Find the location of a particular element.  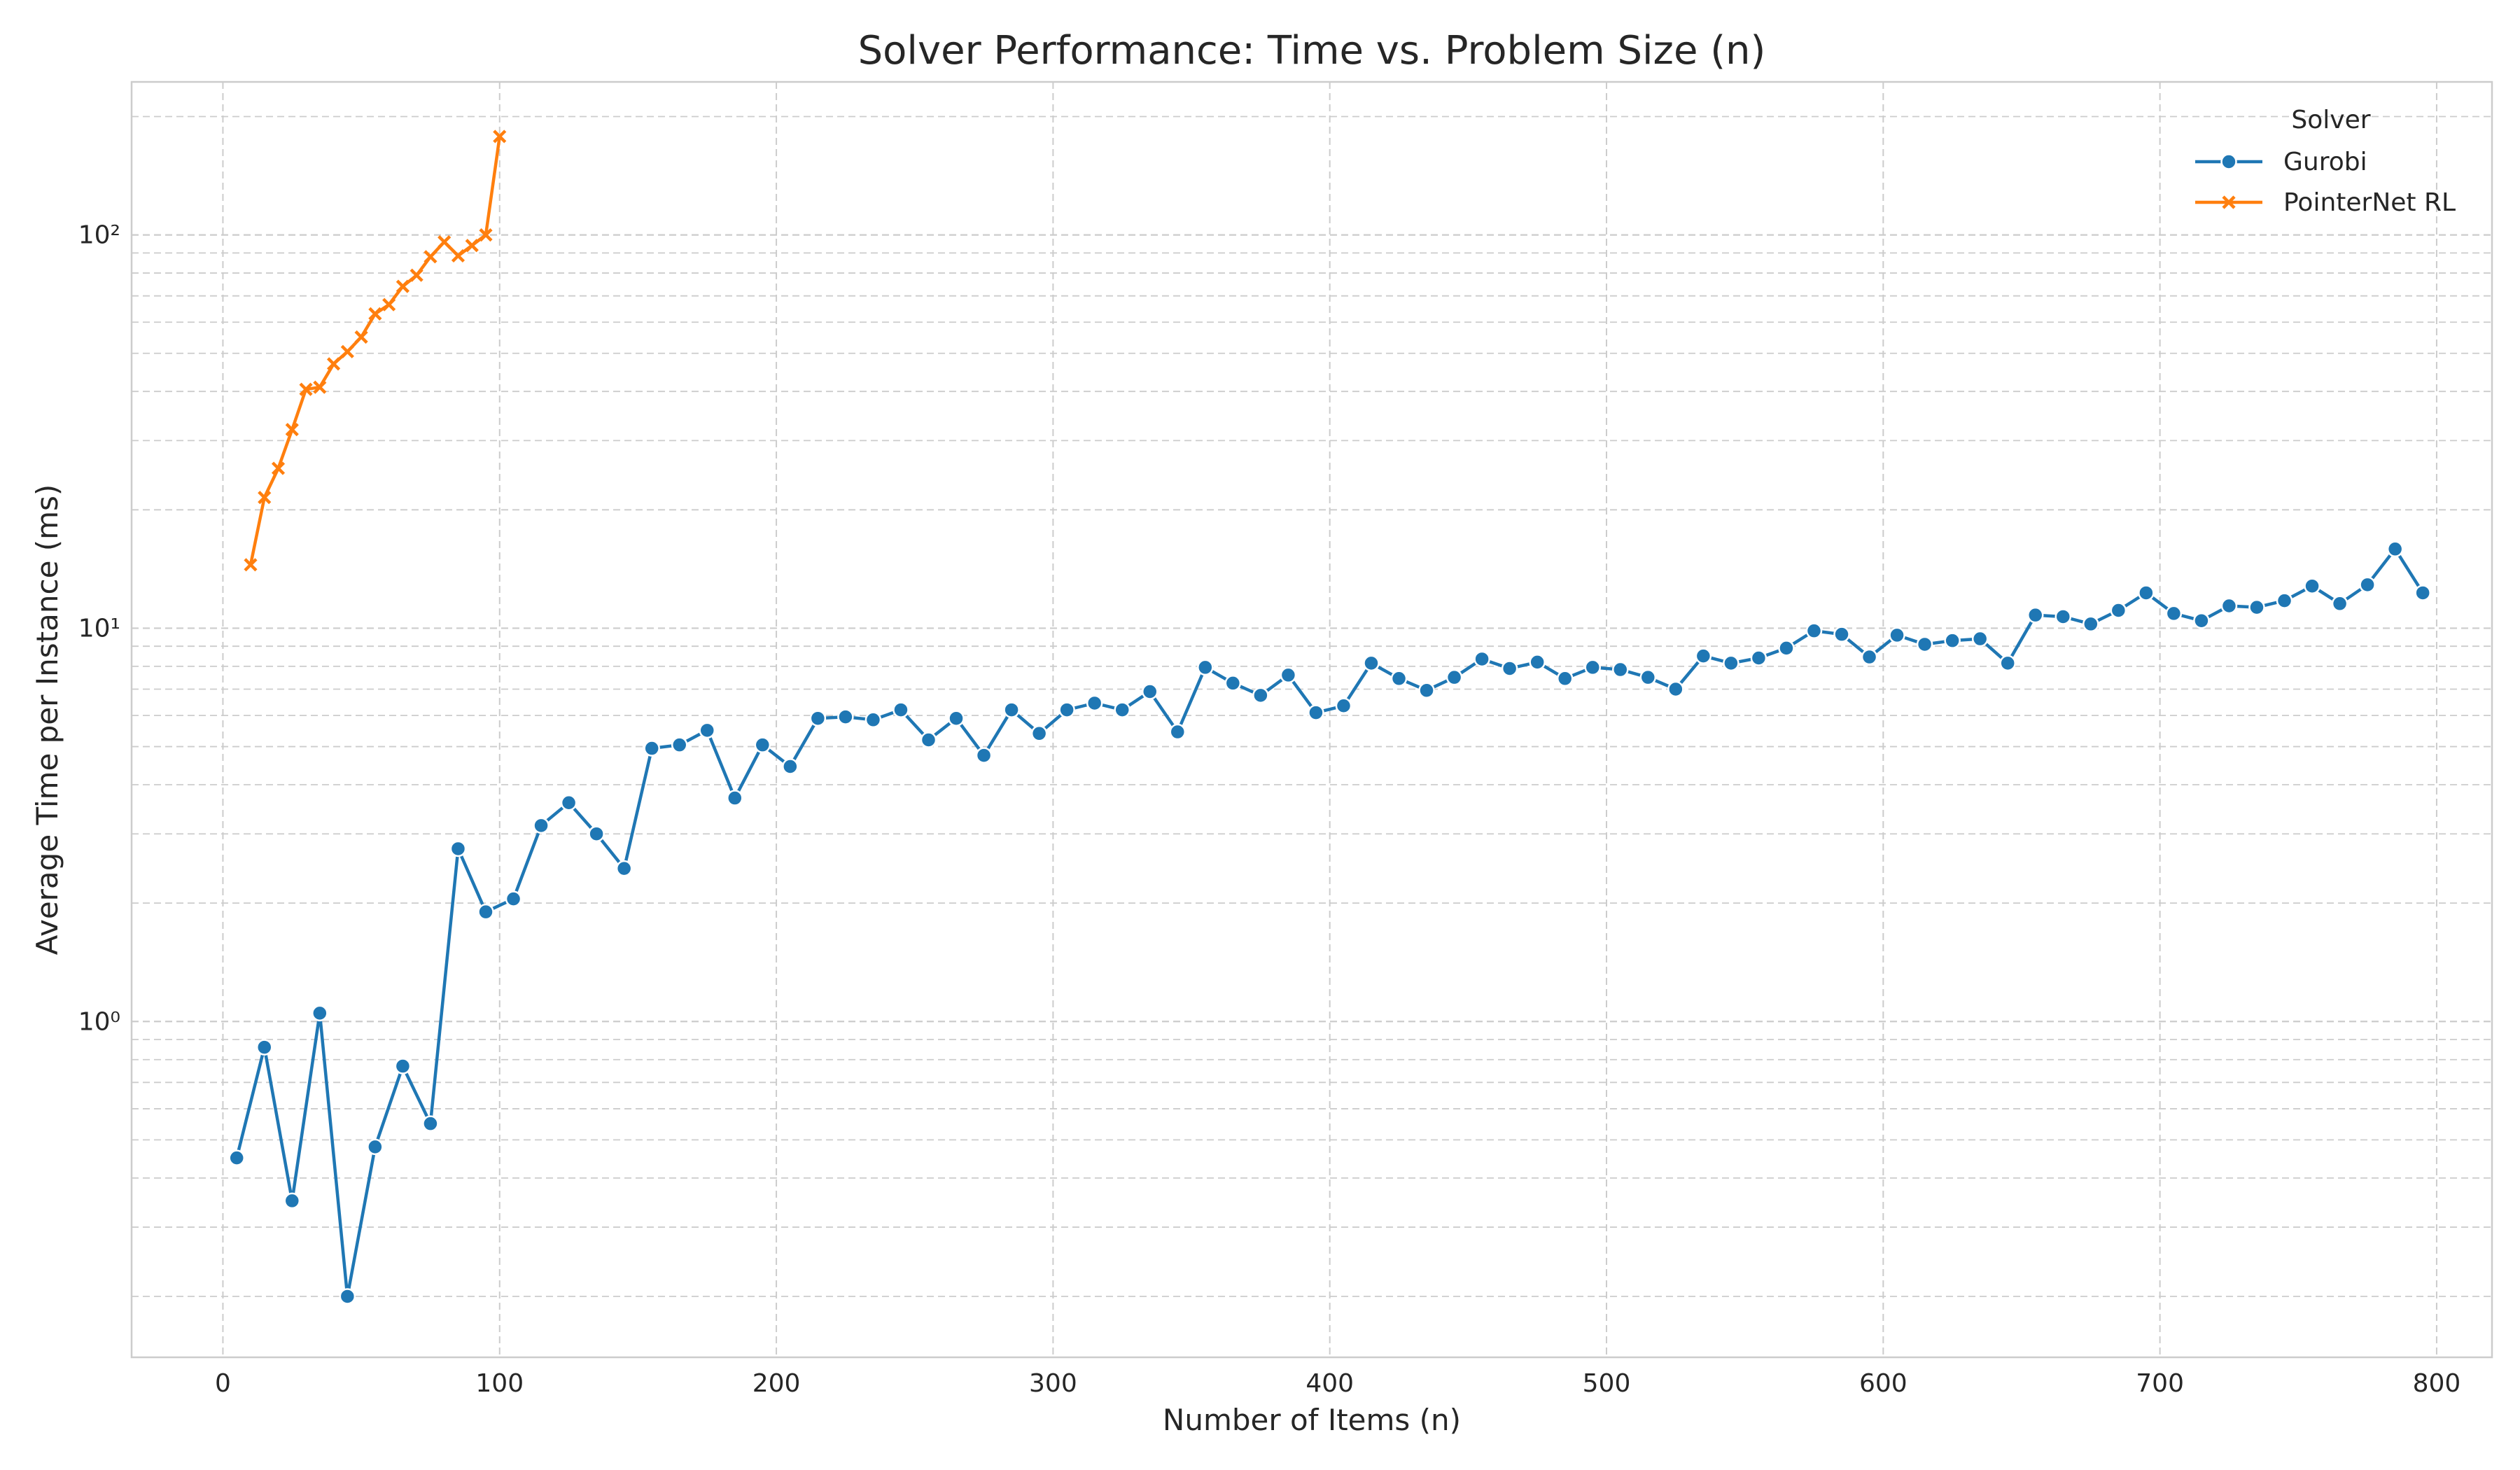

x-tick-label: 500 is located at coordinates (1607, 1383).